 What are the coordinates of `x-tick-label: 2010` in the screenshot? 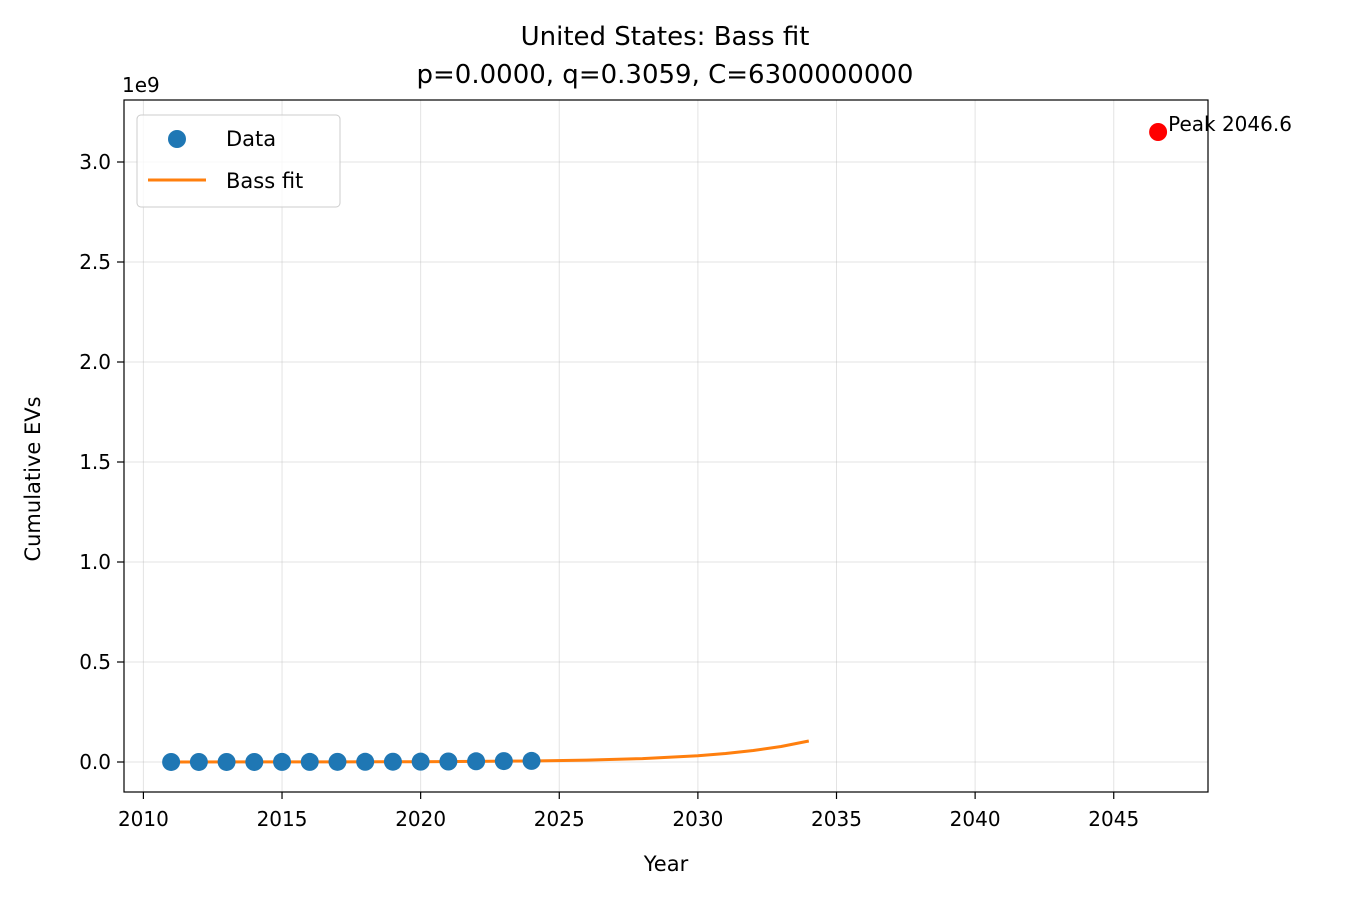 It's located at (143, 819).